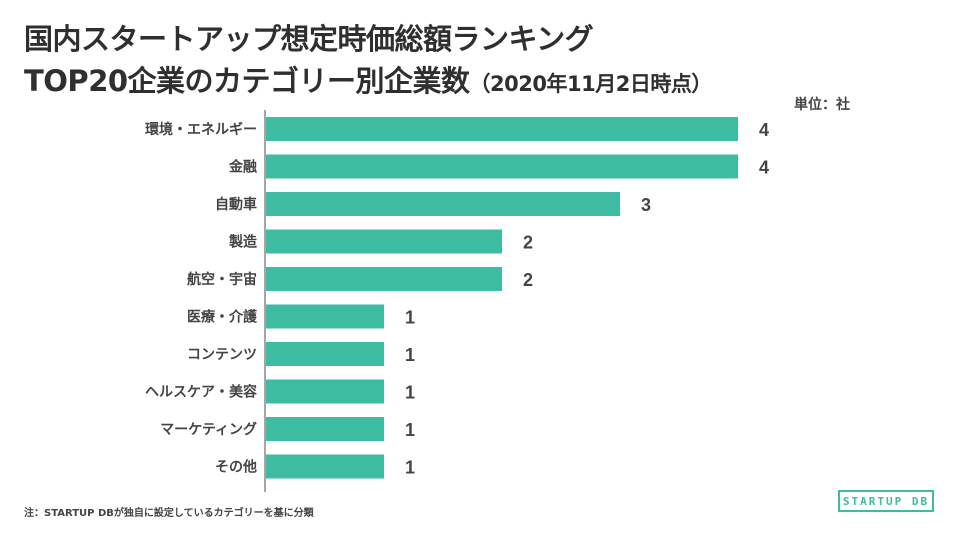  What do you see at coordinates (222, 317) in the screenshot?
I see `category-label: 医療・介護` at bounding box center [222, 317].